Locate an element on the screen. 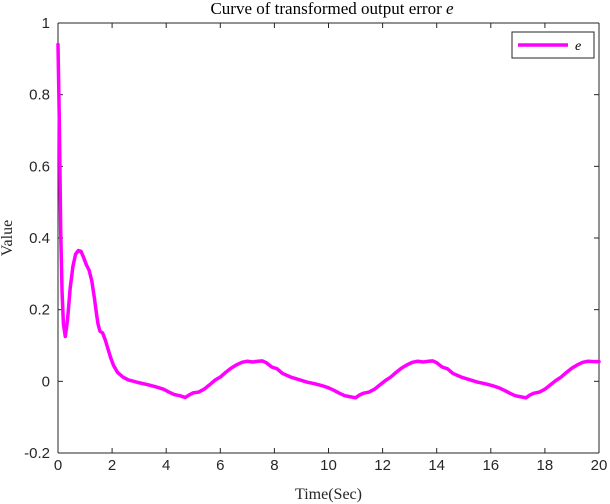  legend-label-e: e is located at coordinates (578, 46).